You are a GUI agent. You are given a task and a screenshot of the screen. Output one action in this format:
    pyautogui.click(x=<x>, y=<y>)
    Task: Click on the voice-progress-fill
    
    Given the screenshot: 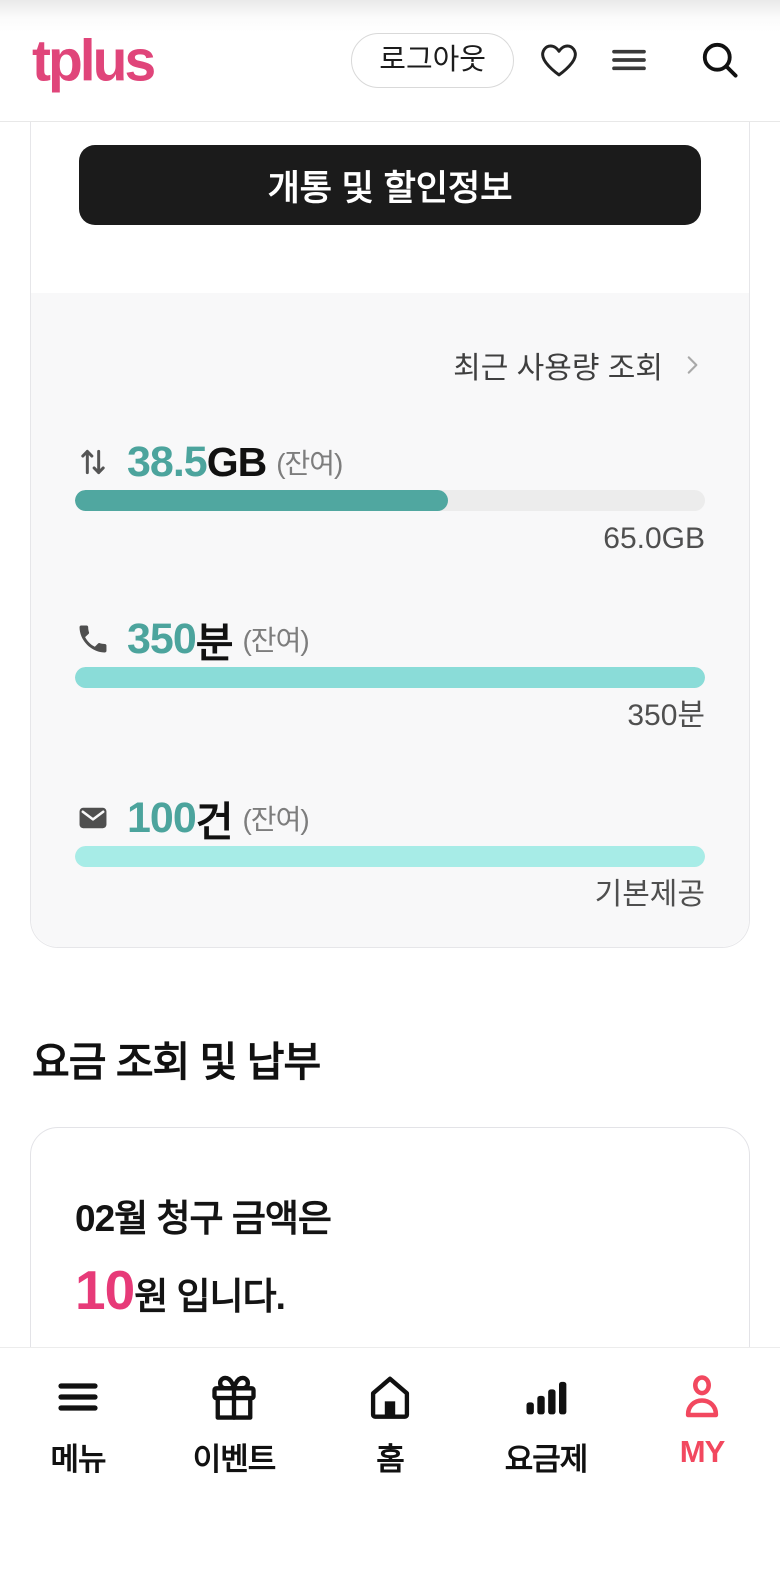 What is the action you would take?
    pyautogui.click(x=390, y=677)
    